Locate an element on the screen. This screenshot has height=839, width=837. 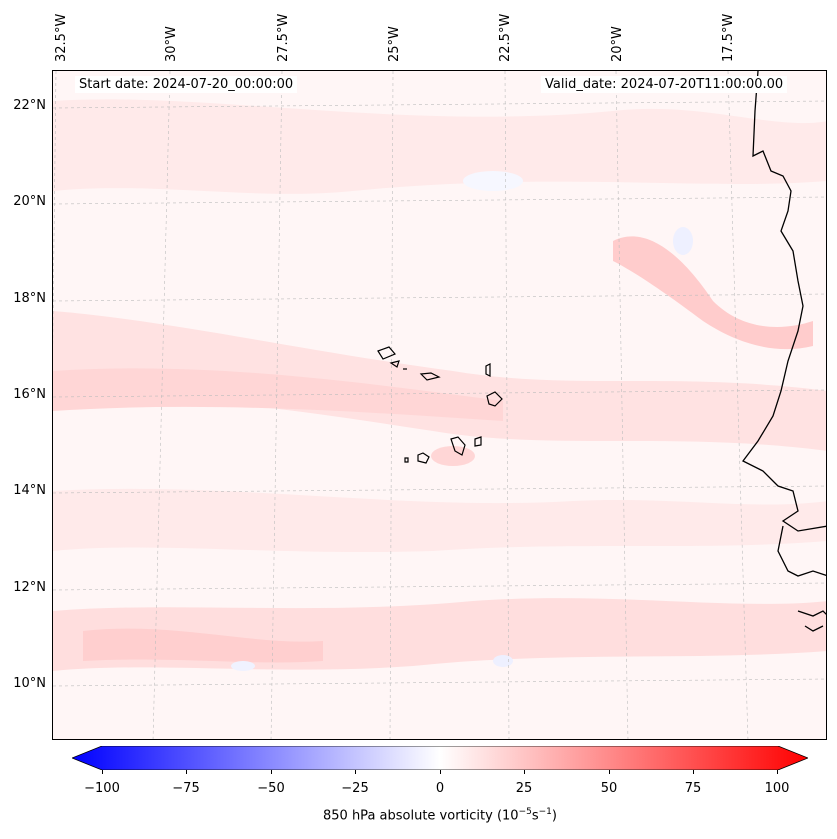
cb-label-suffix: ) is located at coordinates (554, 816).